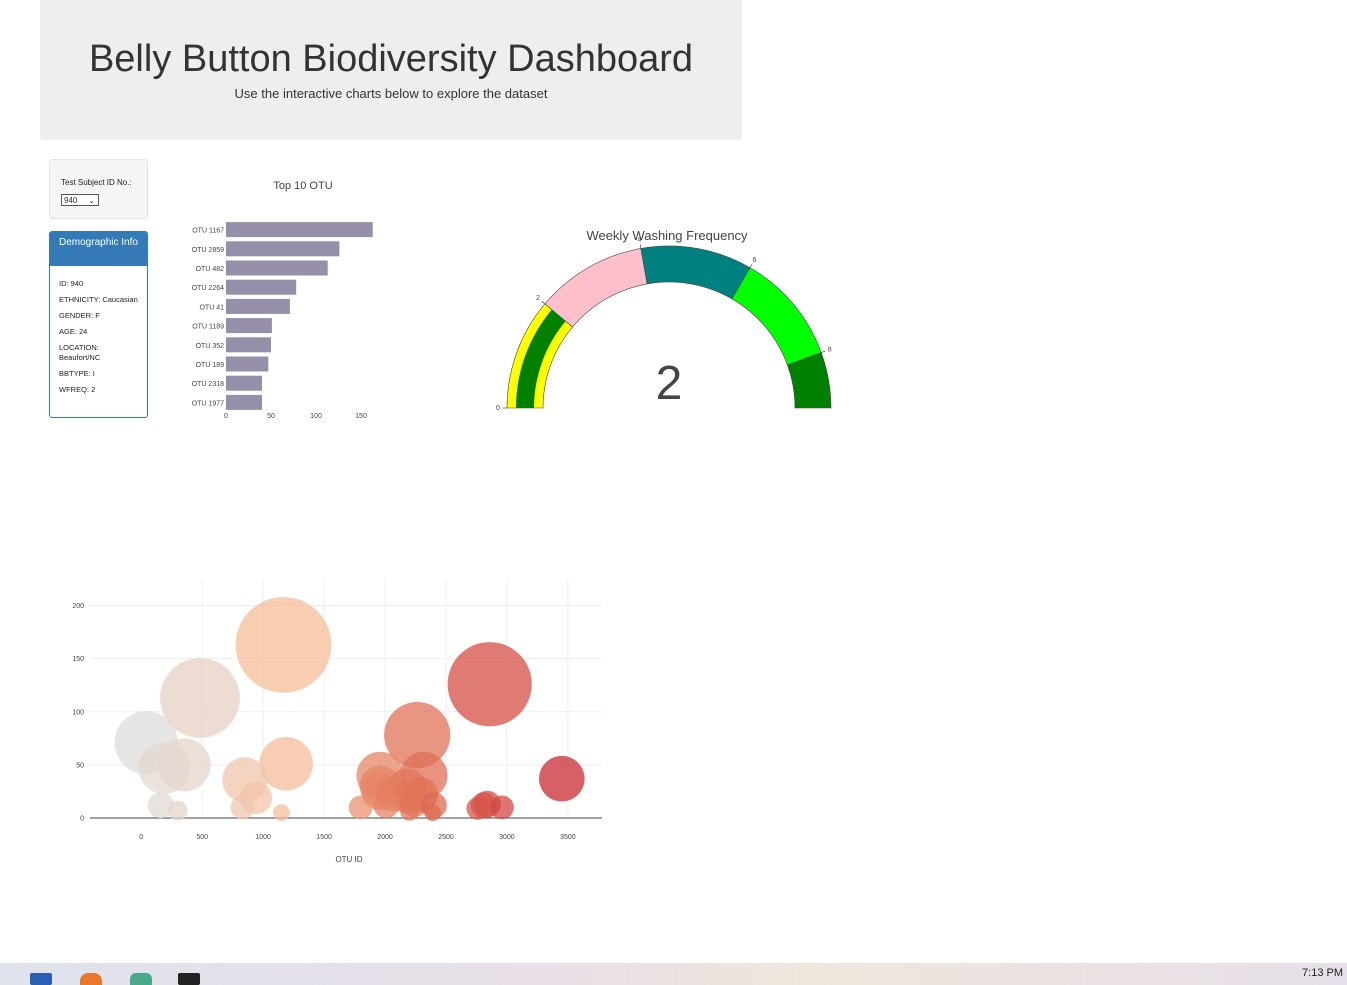 This screenshot has width=1347, height=985. I want to click on bar-category-label: OTU 1189, so click(208, 327).